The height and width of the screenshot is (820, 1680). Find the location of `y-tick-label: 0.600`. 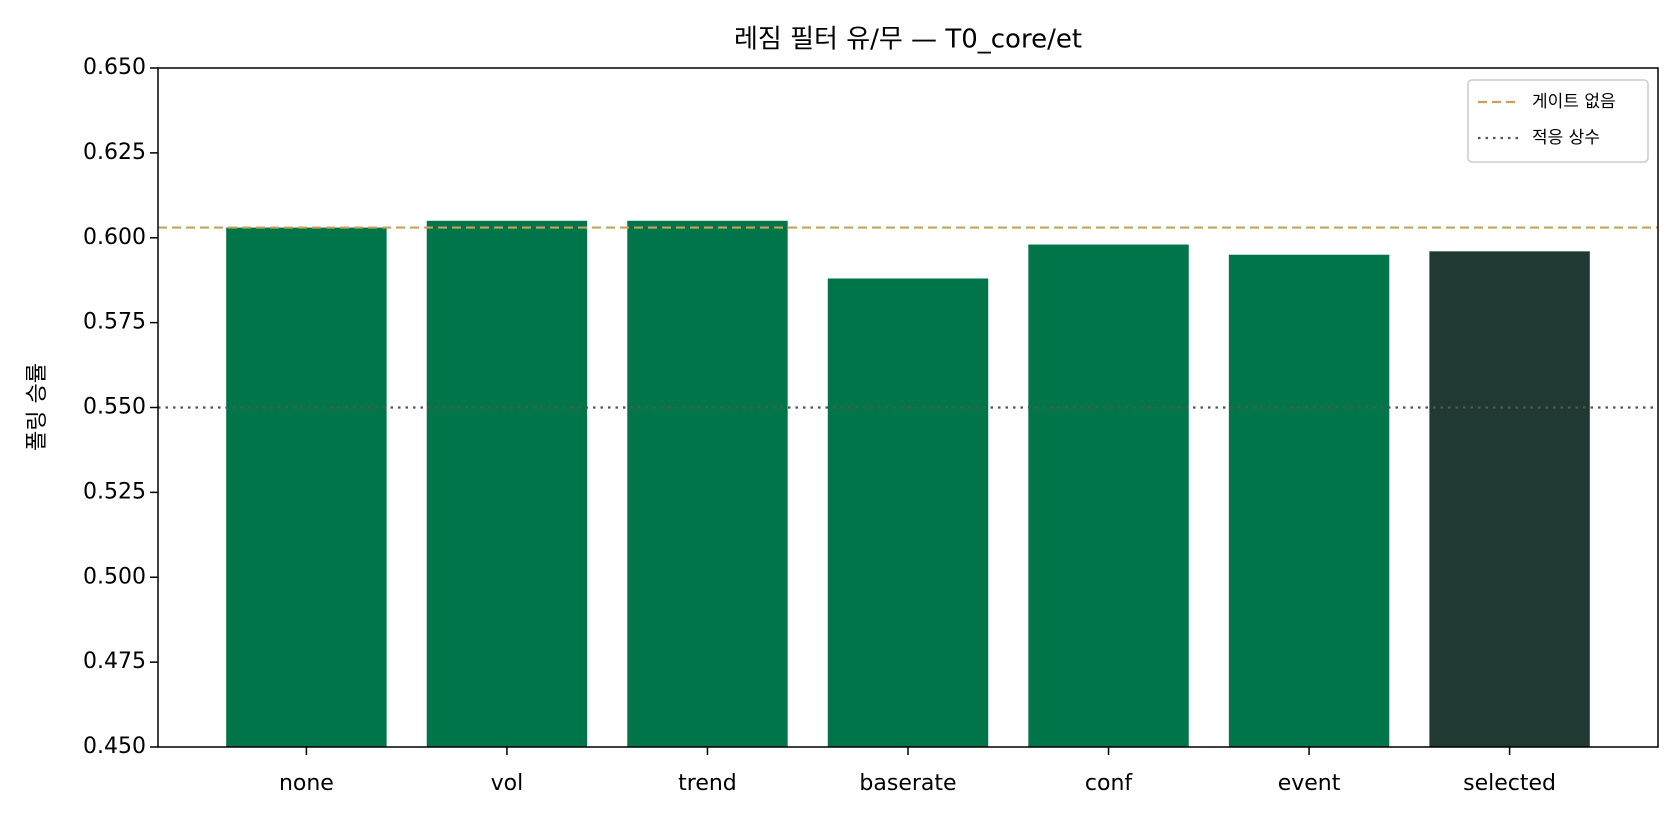

y-tick-label: 0.600 is located at coordinates (114, 237).